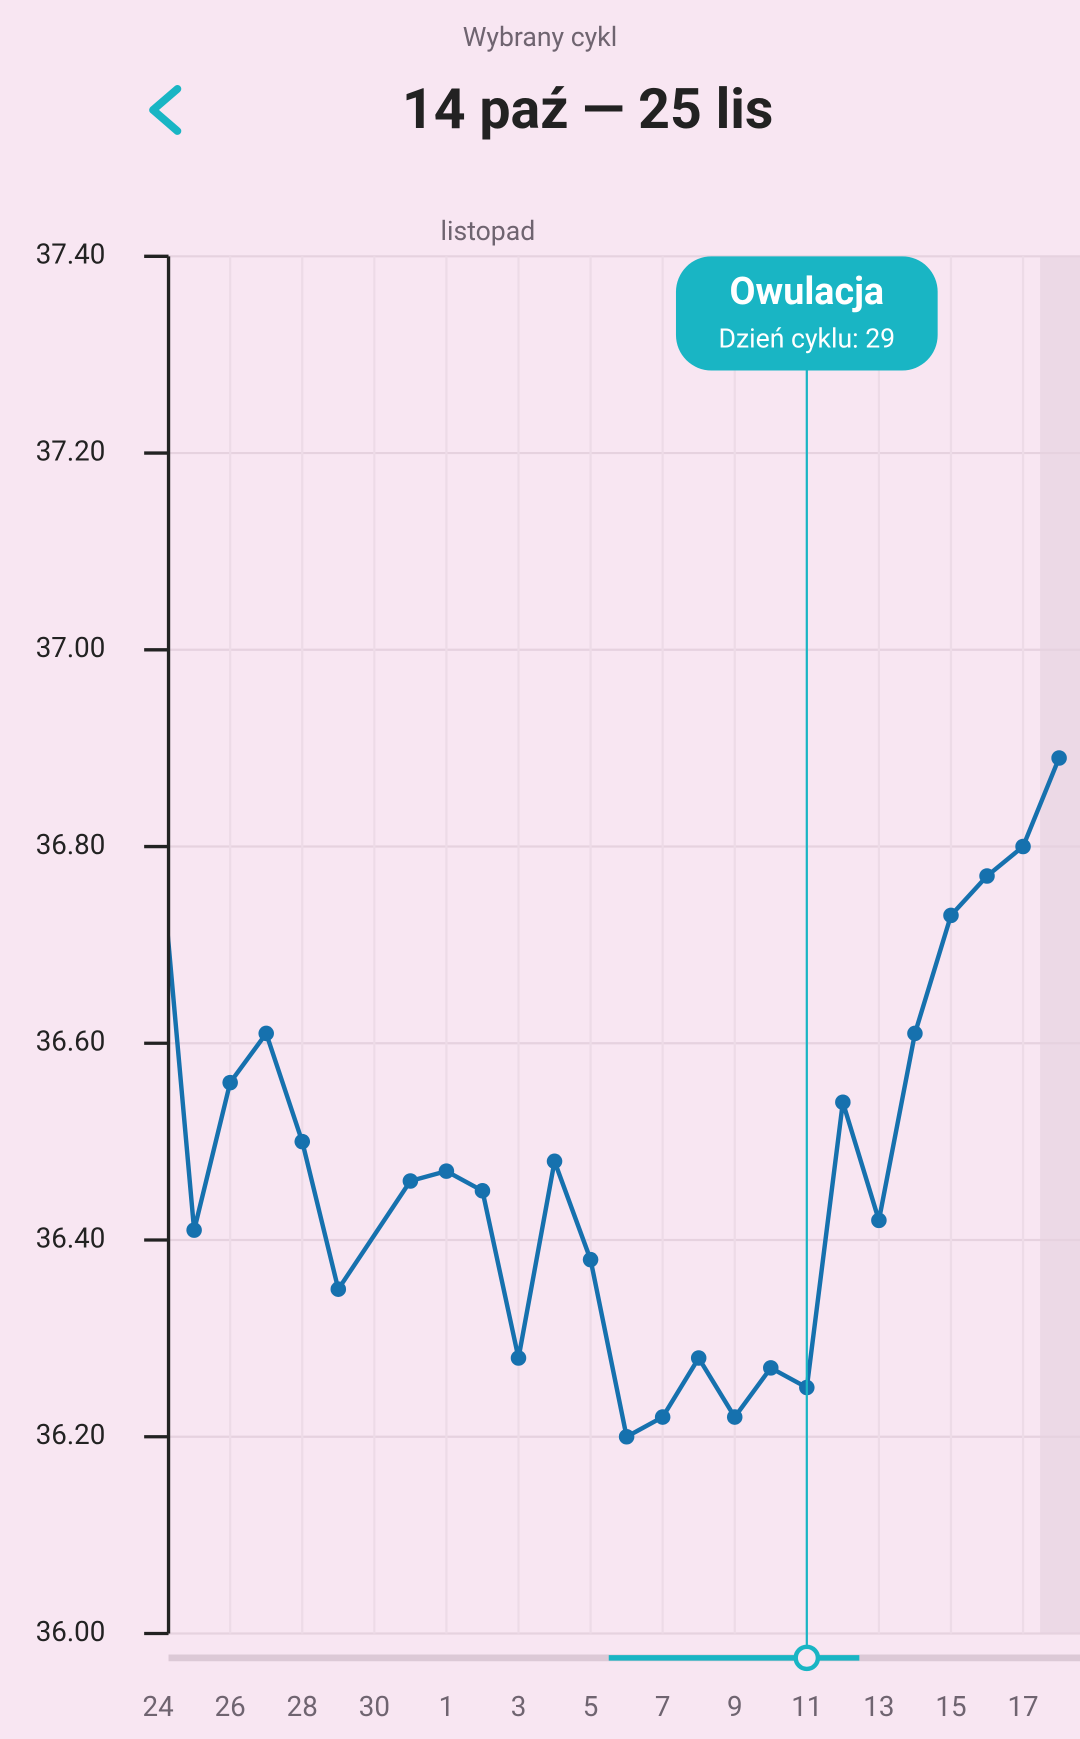 The width and height of the screenshot is (1080, 1739). What do you see at coordinates (447, 1706) in the screenshot?
I see `x-tick-label: 1` at bounding box center [447, 1706].